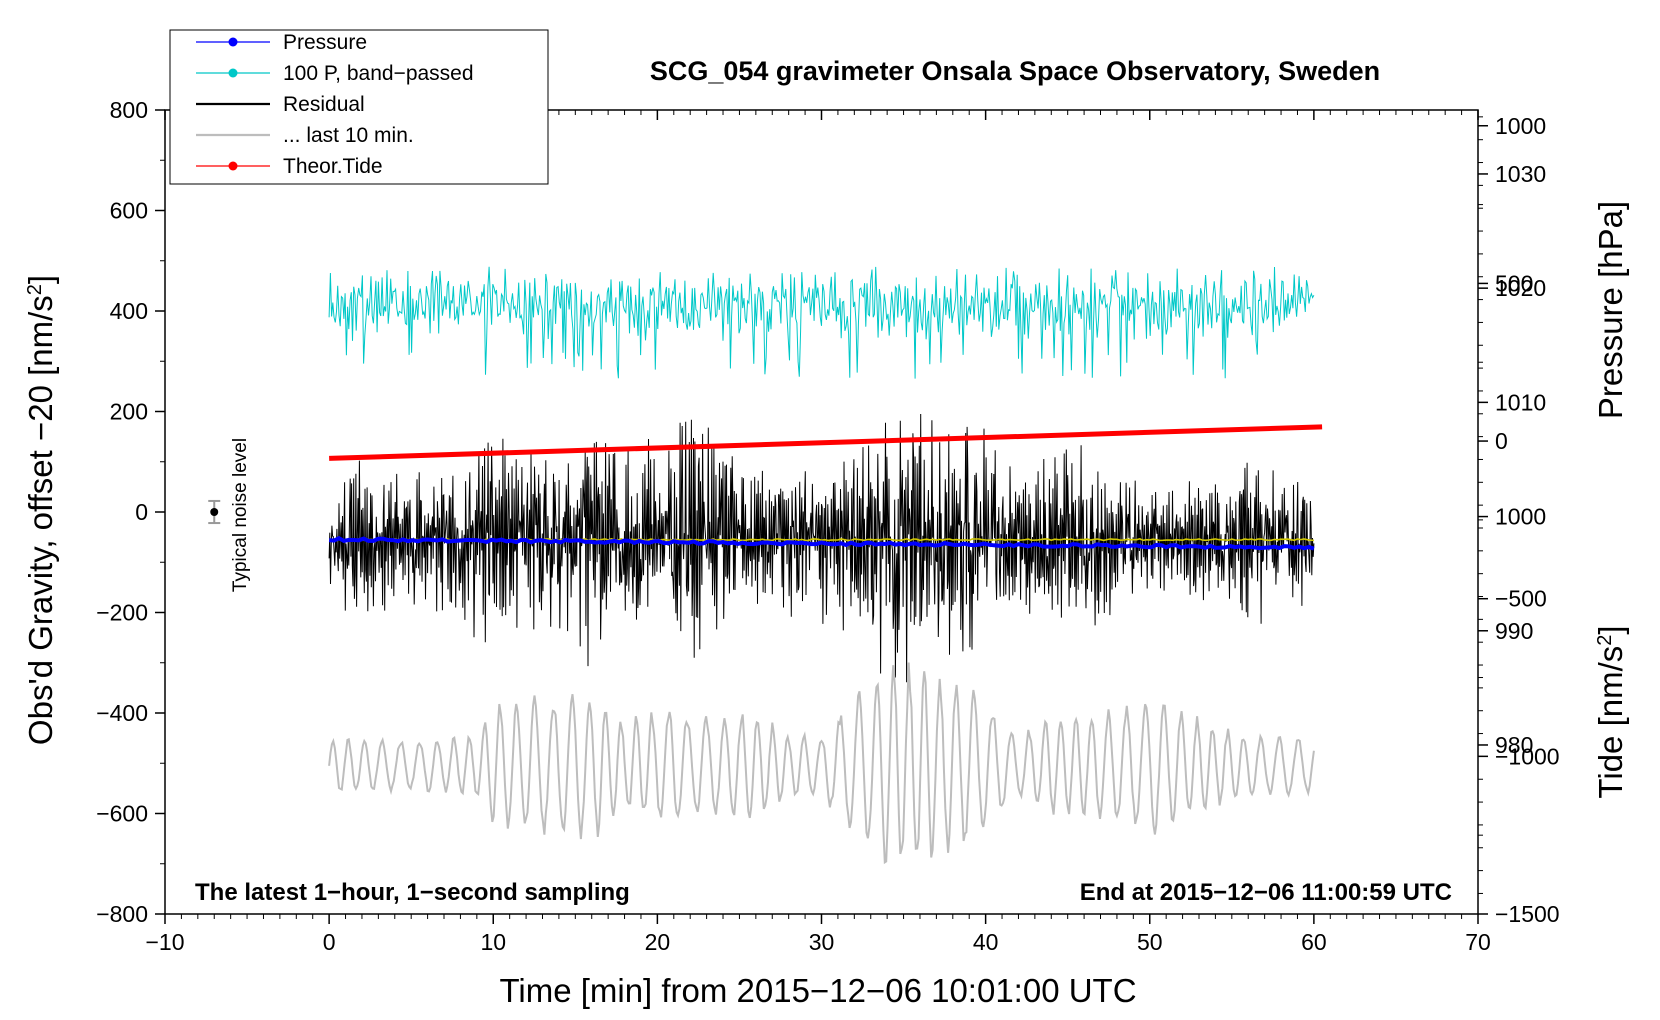  What do you see at coordinates (1514, 745) in the screenshot?
I see `pressure-tick-label: 980` at bounding box center [1514, 745].